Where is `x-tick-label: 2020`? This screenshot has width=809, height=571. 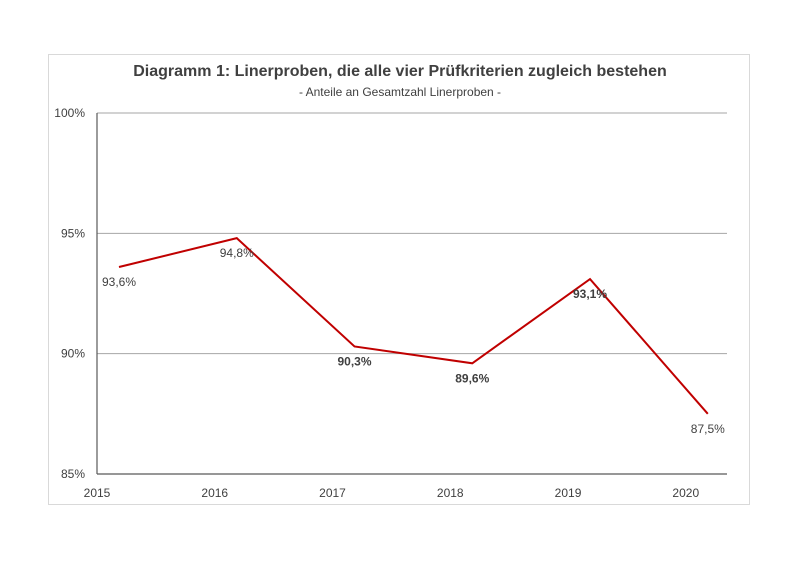
x-tick-label: 2020 is located at coordinates (685, 493).